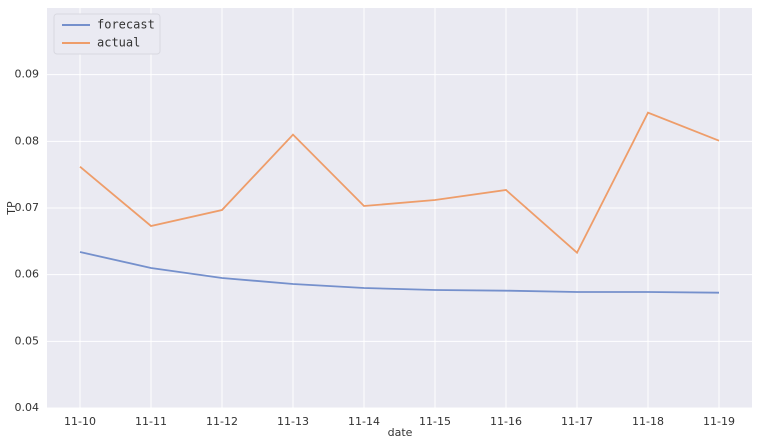 The width and height of the screenshot is (769, 440). I want to click on x-tick-label: 11-14, so click(364, 421).